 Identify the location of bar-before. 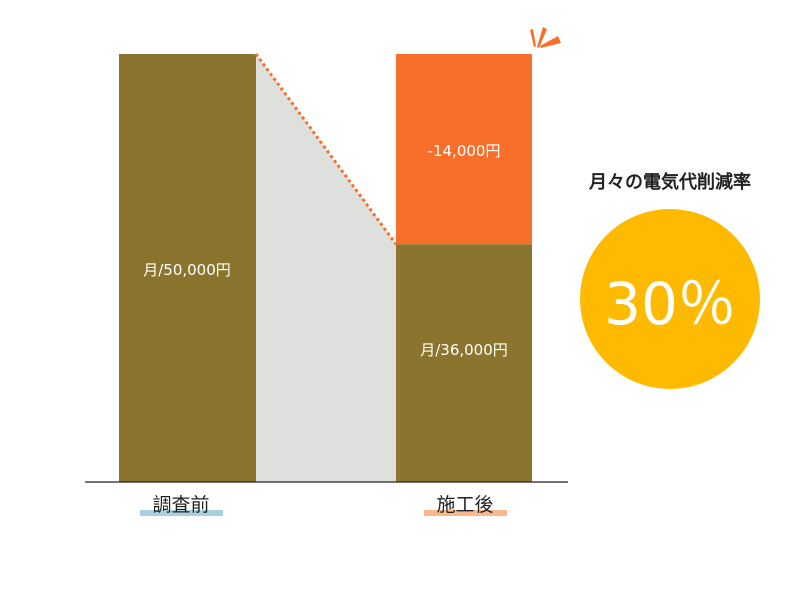
(187, 268).